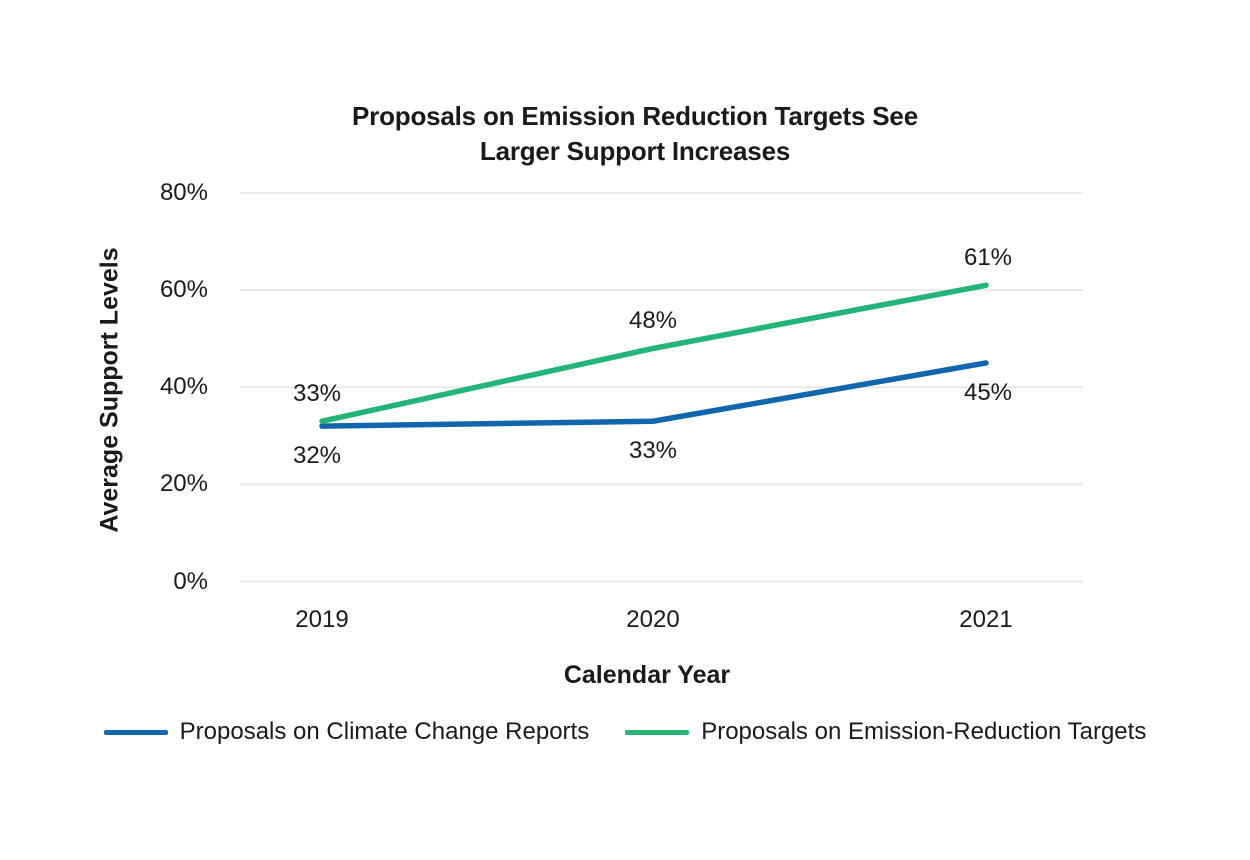 The height and width of the screenshot is (860, 1250). Describe the element at coordinates (924, 731) in the screenshot. I see `legend-label: Proposals on Emission-Reduction Targets` at that location.